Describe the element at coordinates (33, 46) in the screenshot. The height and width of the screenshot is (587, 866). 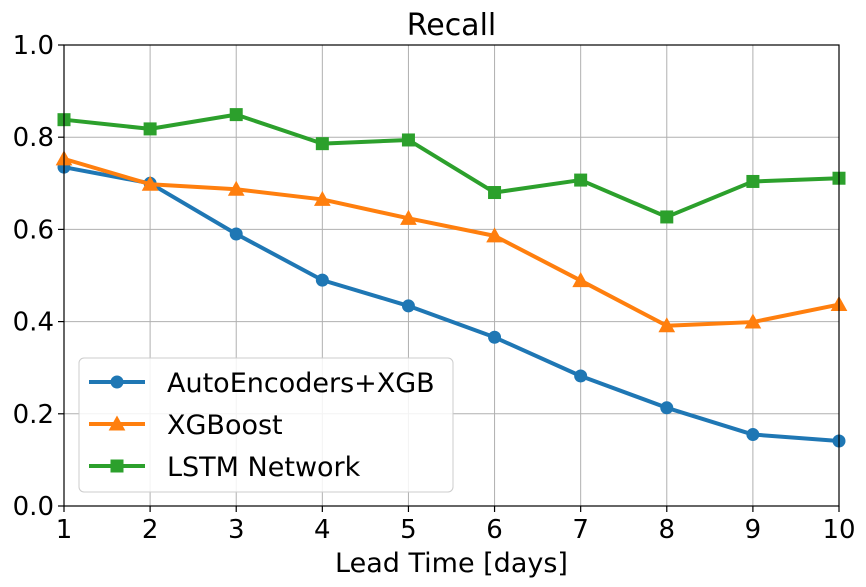
I see `y-tick-label: 1.0` at that location.